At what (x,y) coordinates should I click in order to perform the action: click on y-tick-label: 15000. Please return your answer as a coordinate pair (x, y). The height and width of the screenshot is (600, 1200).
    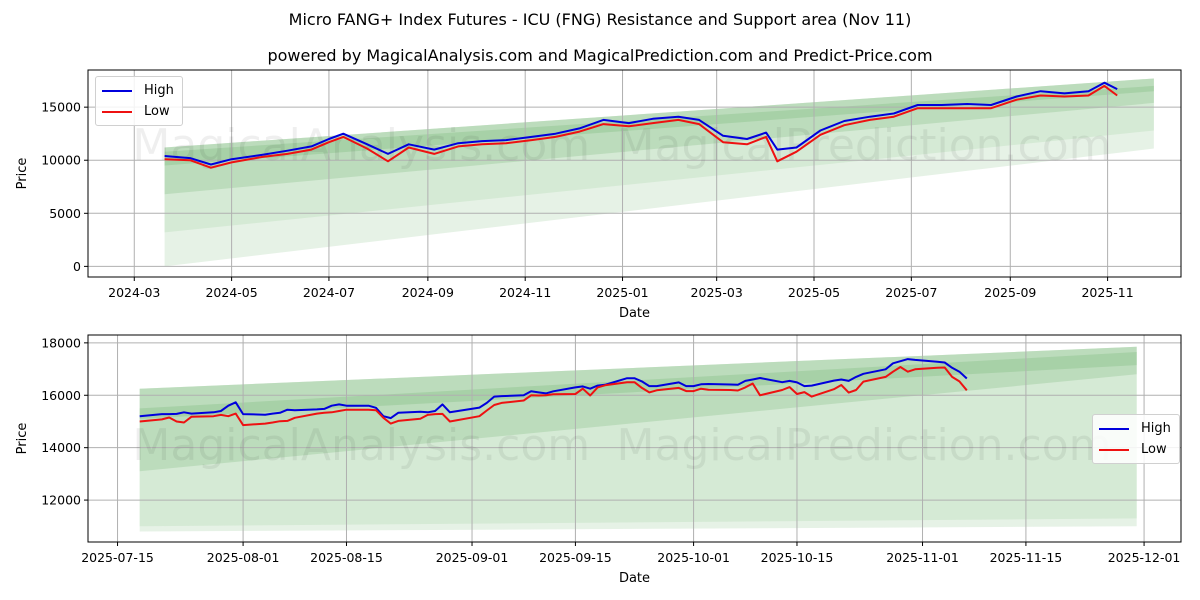
    Looking at the image, I should click on (61, 107).